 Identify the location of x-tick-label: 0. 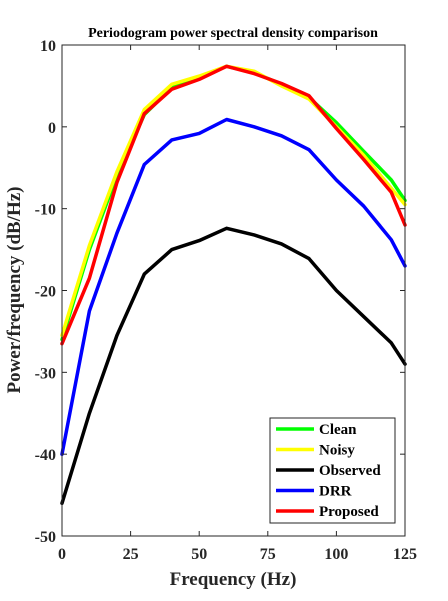
(62, 554).